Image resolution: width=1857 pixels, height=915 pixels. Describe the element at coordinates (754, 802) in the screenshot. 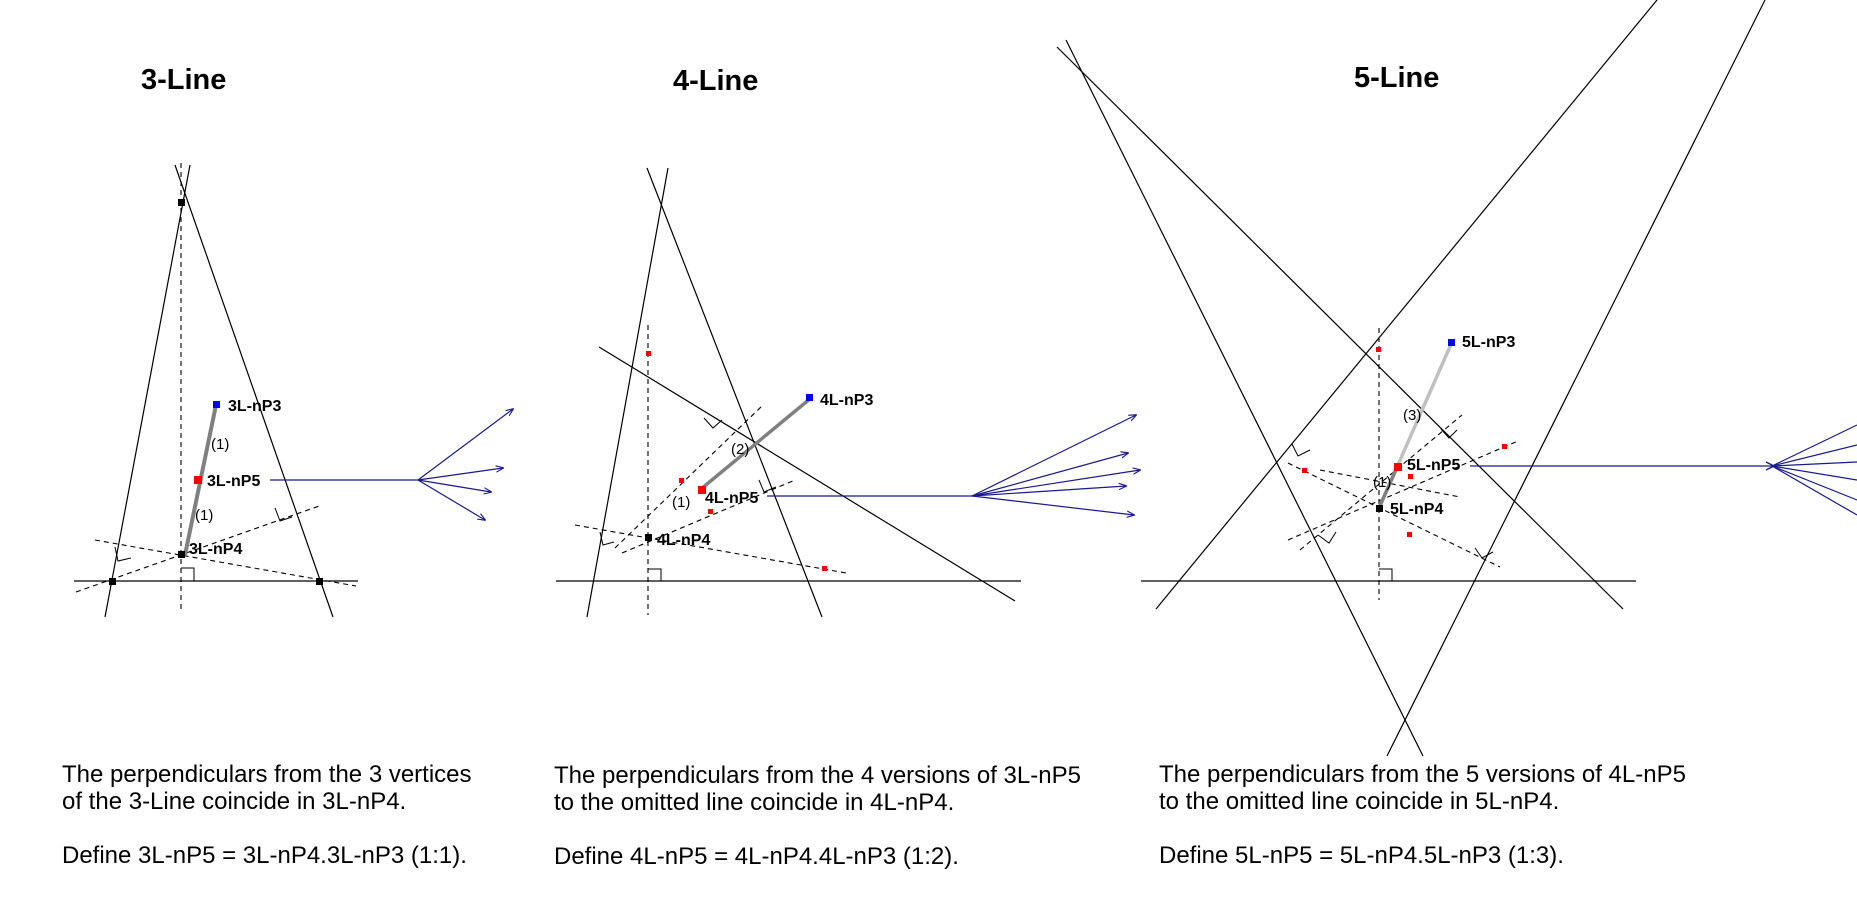

I see `caption-line: to the omitted line coincide in 4L-nP4.` at that location.